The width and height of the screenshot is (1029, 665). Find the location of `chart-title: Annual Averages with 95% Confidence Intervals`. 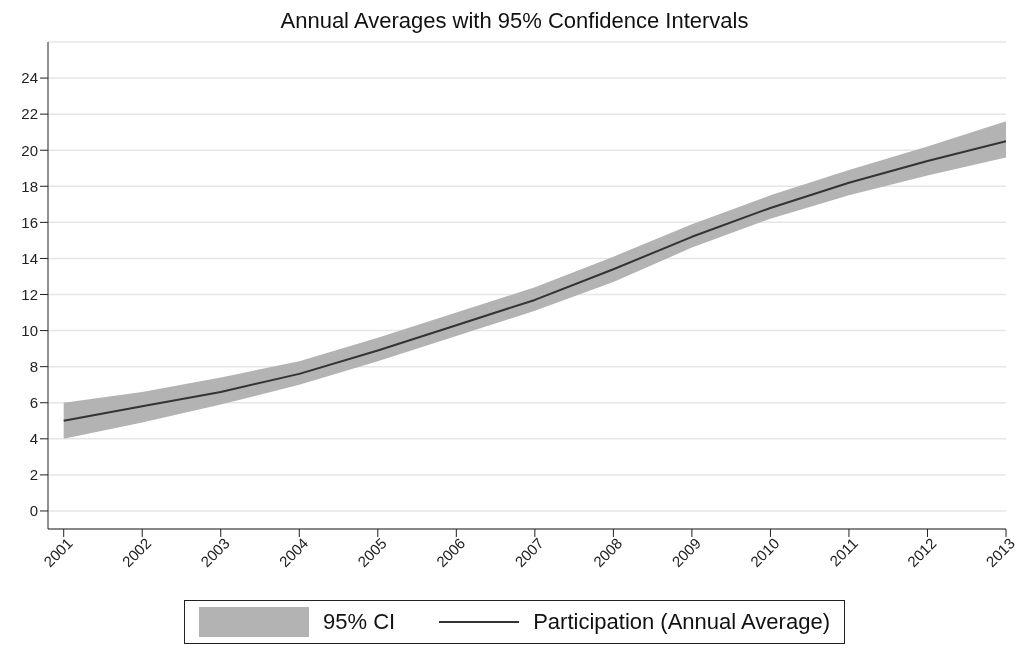

chart-title: Annual Averages with 95% Confidence Intervals is located at coordinates (514, 21).